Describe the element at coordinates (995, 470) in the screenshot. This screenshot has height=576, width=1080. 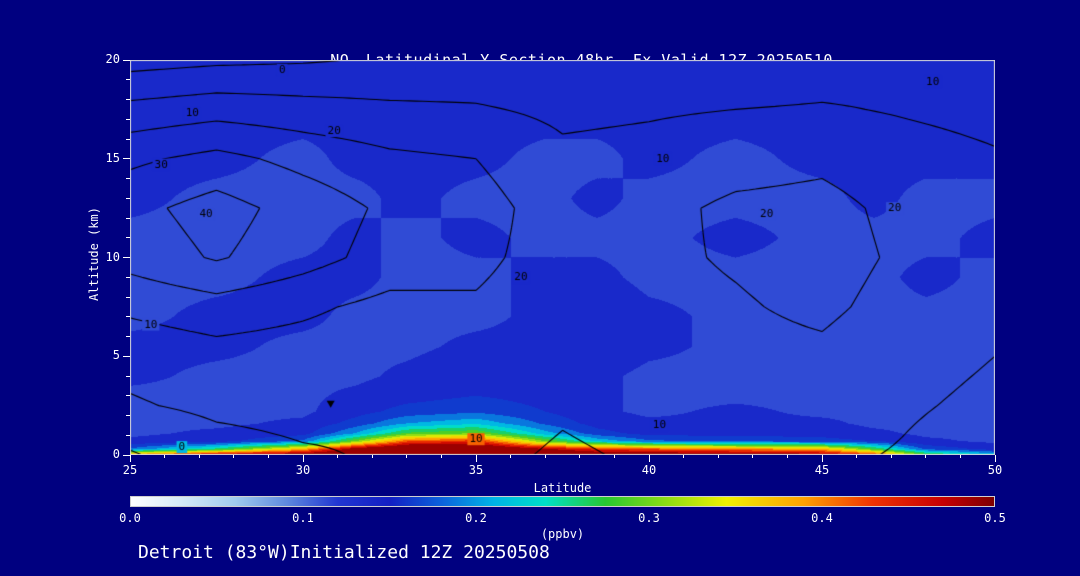
I see `x-axis-tick-label: 50` at that location.